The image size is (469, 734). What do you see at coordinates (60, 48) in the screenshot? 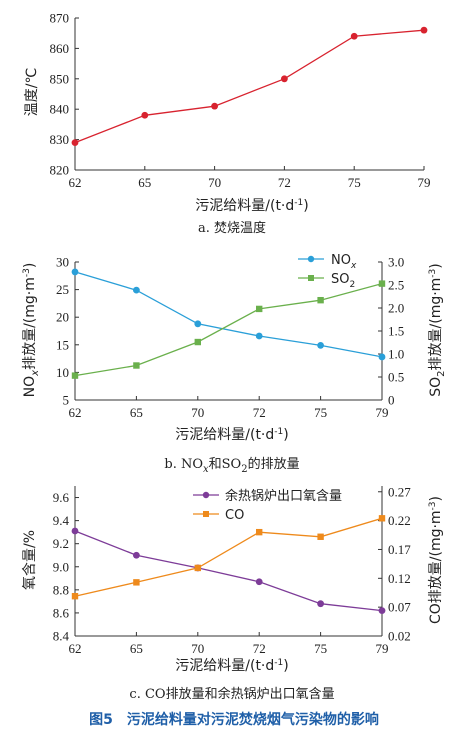
I see `y-tick-label: 860` at bounding box center [60, 48].